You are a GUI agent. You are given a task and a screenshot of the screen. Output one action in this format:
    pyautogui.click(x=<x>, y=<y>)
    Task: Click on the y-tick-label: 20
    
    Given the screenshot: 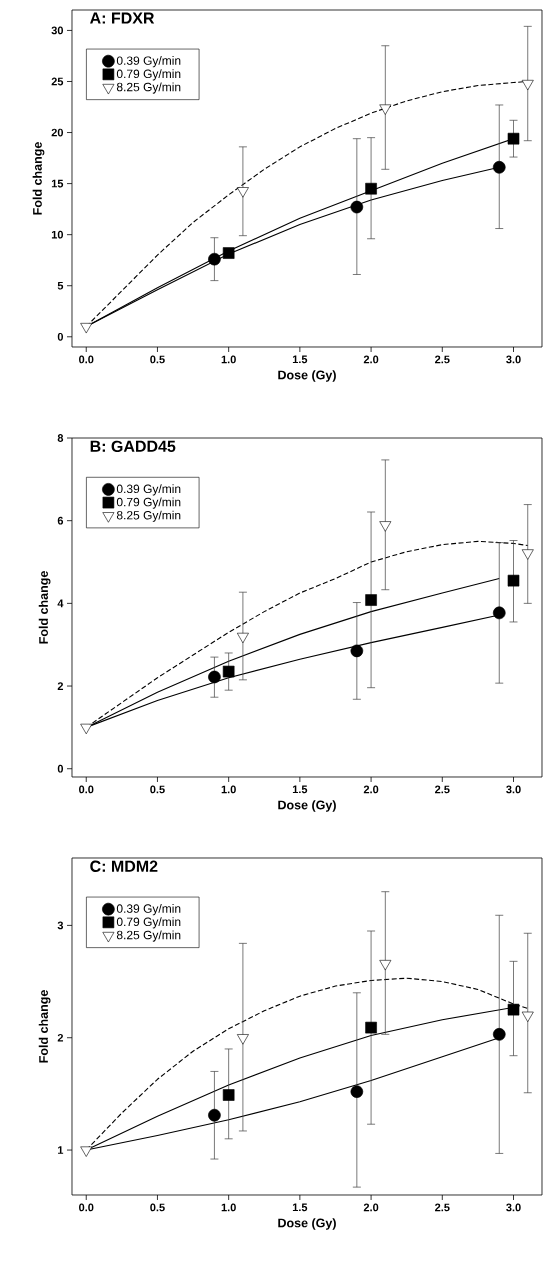 What is the action you would take?
    pyautogui.click(x=57, y=132)
    